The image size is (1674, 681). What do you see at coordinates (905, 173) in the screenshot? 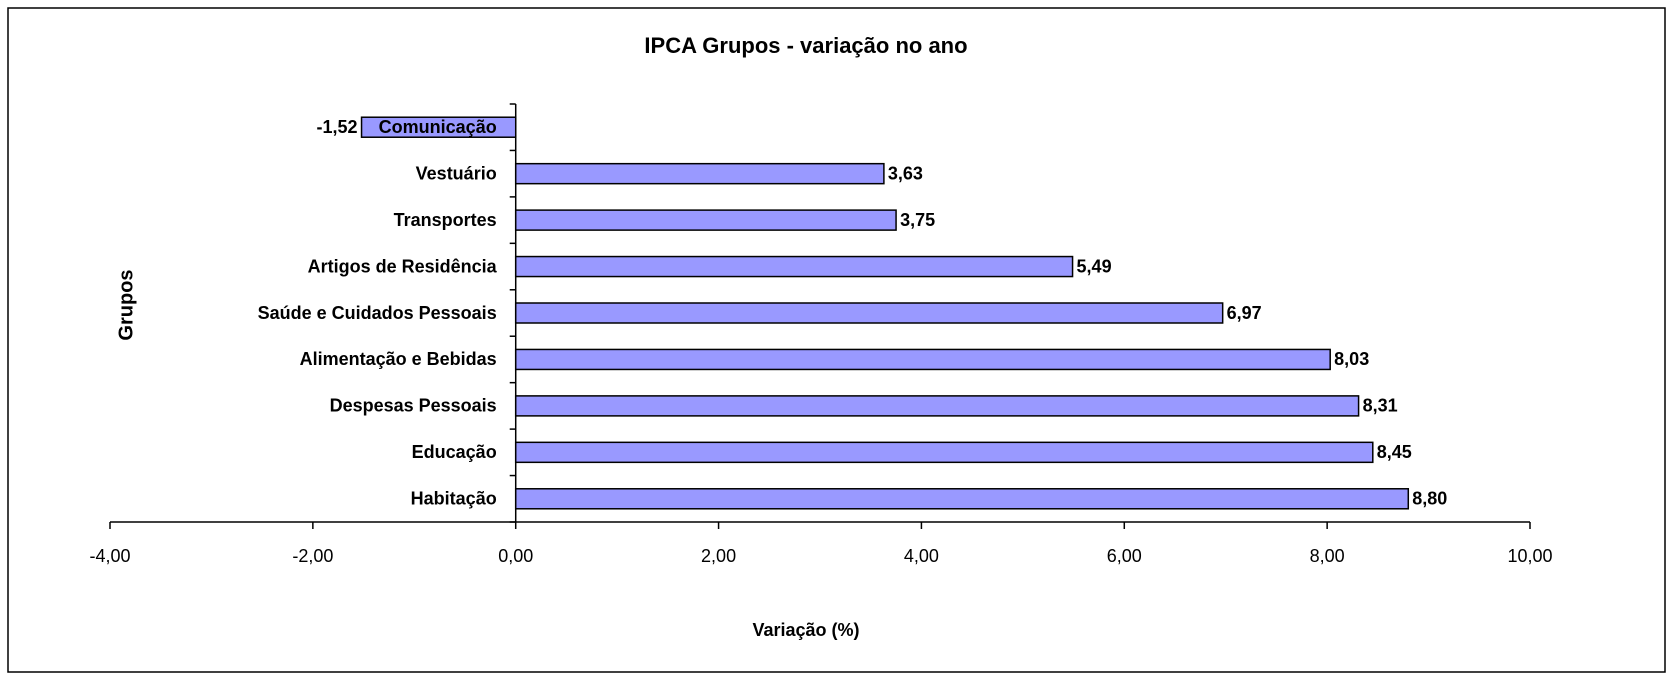
I see `value-label: 3,63` at bounding box center [905, 173].